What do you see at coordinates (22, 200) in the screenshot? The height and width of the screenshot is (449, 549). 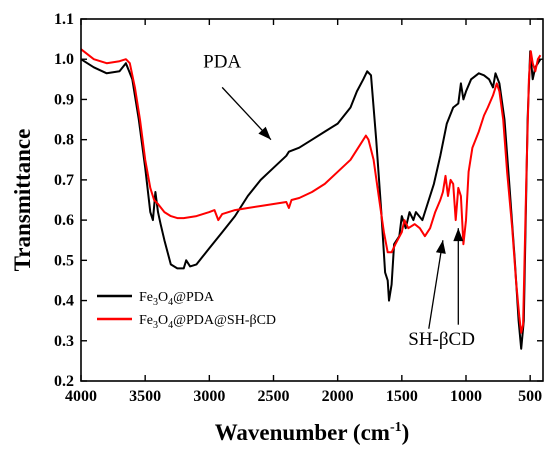 I see `y-axis-title: Transmittance` at bounding box center [22, 200].